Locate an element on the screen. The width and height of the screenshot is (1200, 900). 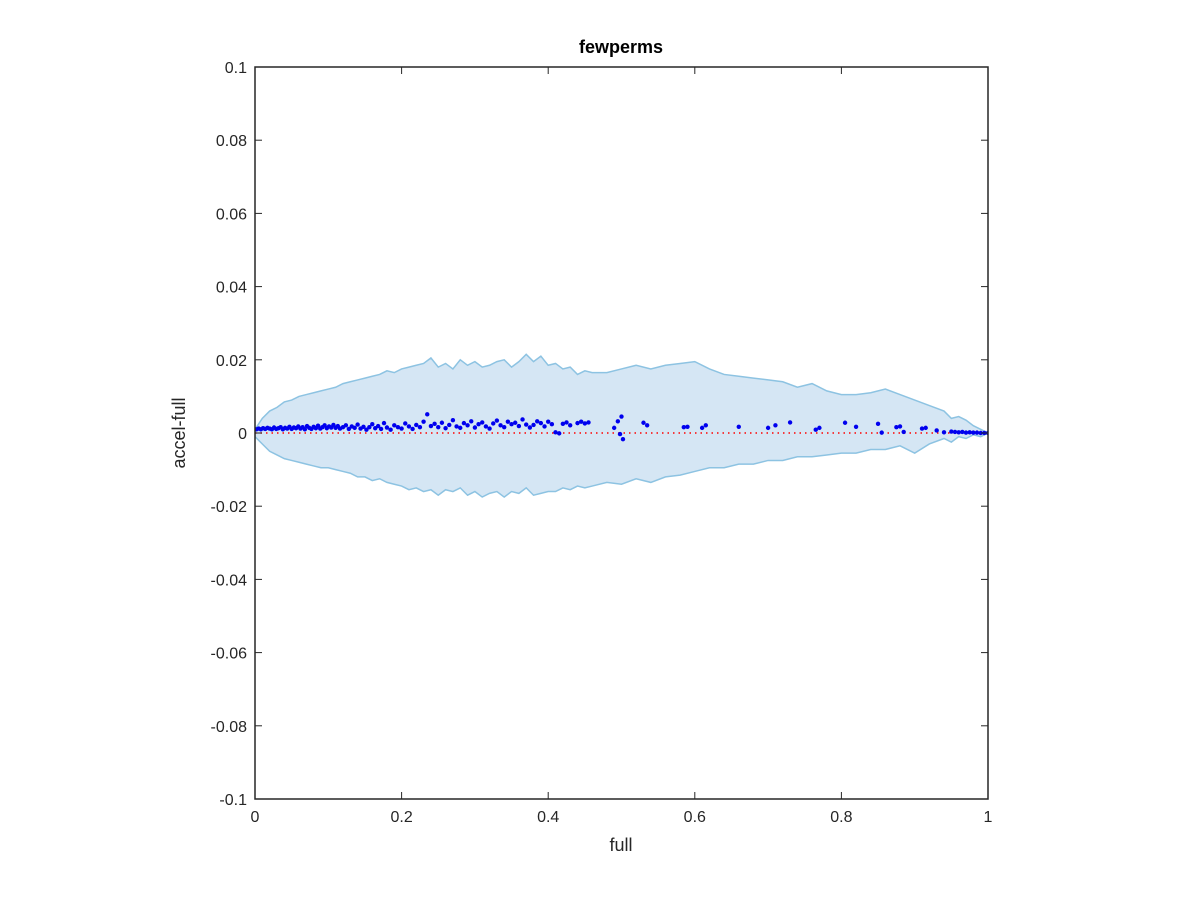
data-points is located at coordinates (621, 427).